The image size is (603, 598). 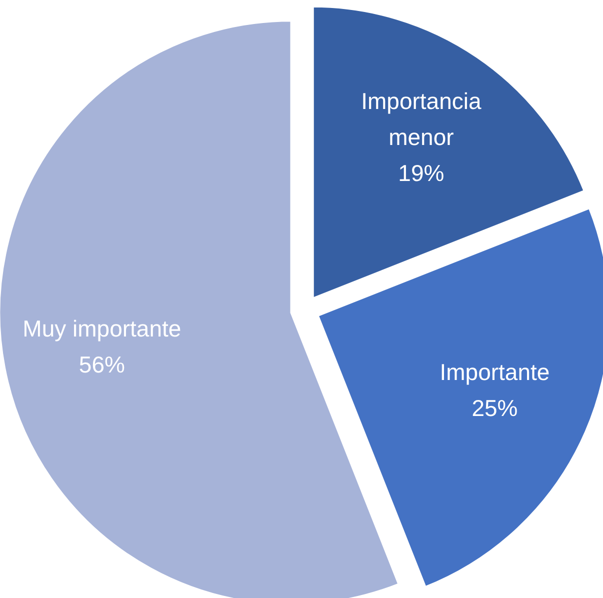 What do you see at coordinates (495, 408) in the screenshot?
I see `data-label: 25%` at bounding box center [495, 408].